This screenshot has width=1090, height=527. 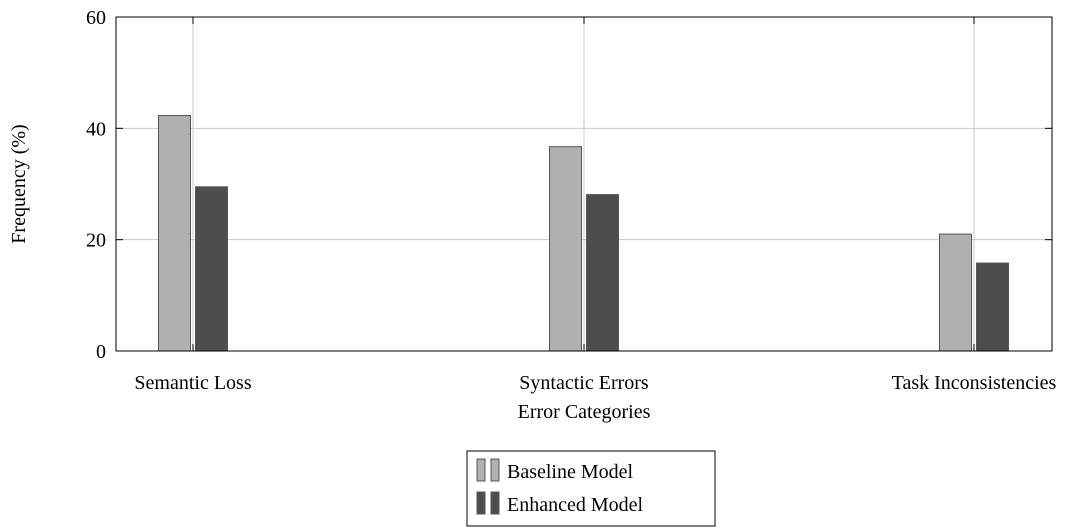 I want to click on y-tick-label: 60, so click(x=96, y=18).